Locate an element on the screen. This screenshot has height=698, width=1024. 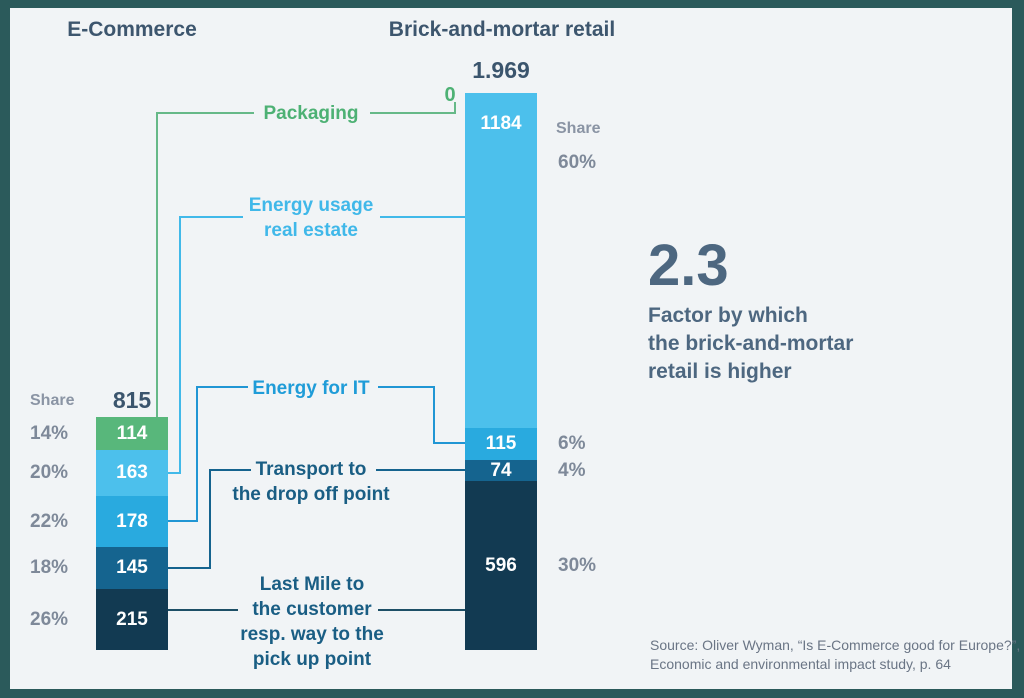
bar-segment-1: 1184 is located at coordinates (501, 260).